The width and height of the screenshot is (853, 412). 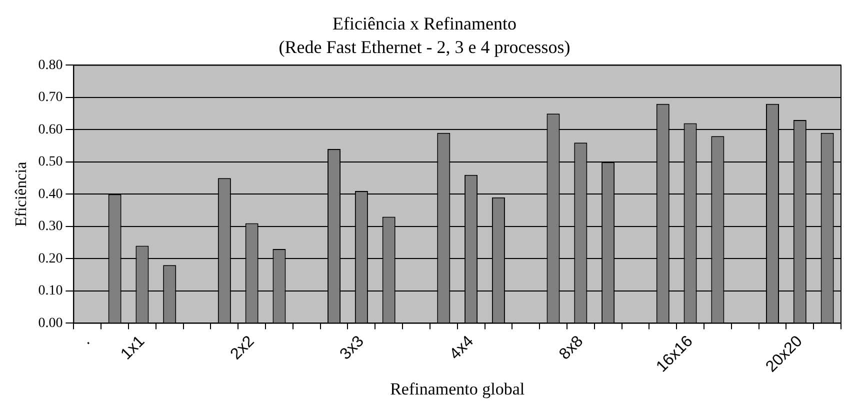 What do you see at coordinates (50, 226) in the screenshot?
I see `y-tick-label: 0.30` at bounding box center [50, 226].